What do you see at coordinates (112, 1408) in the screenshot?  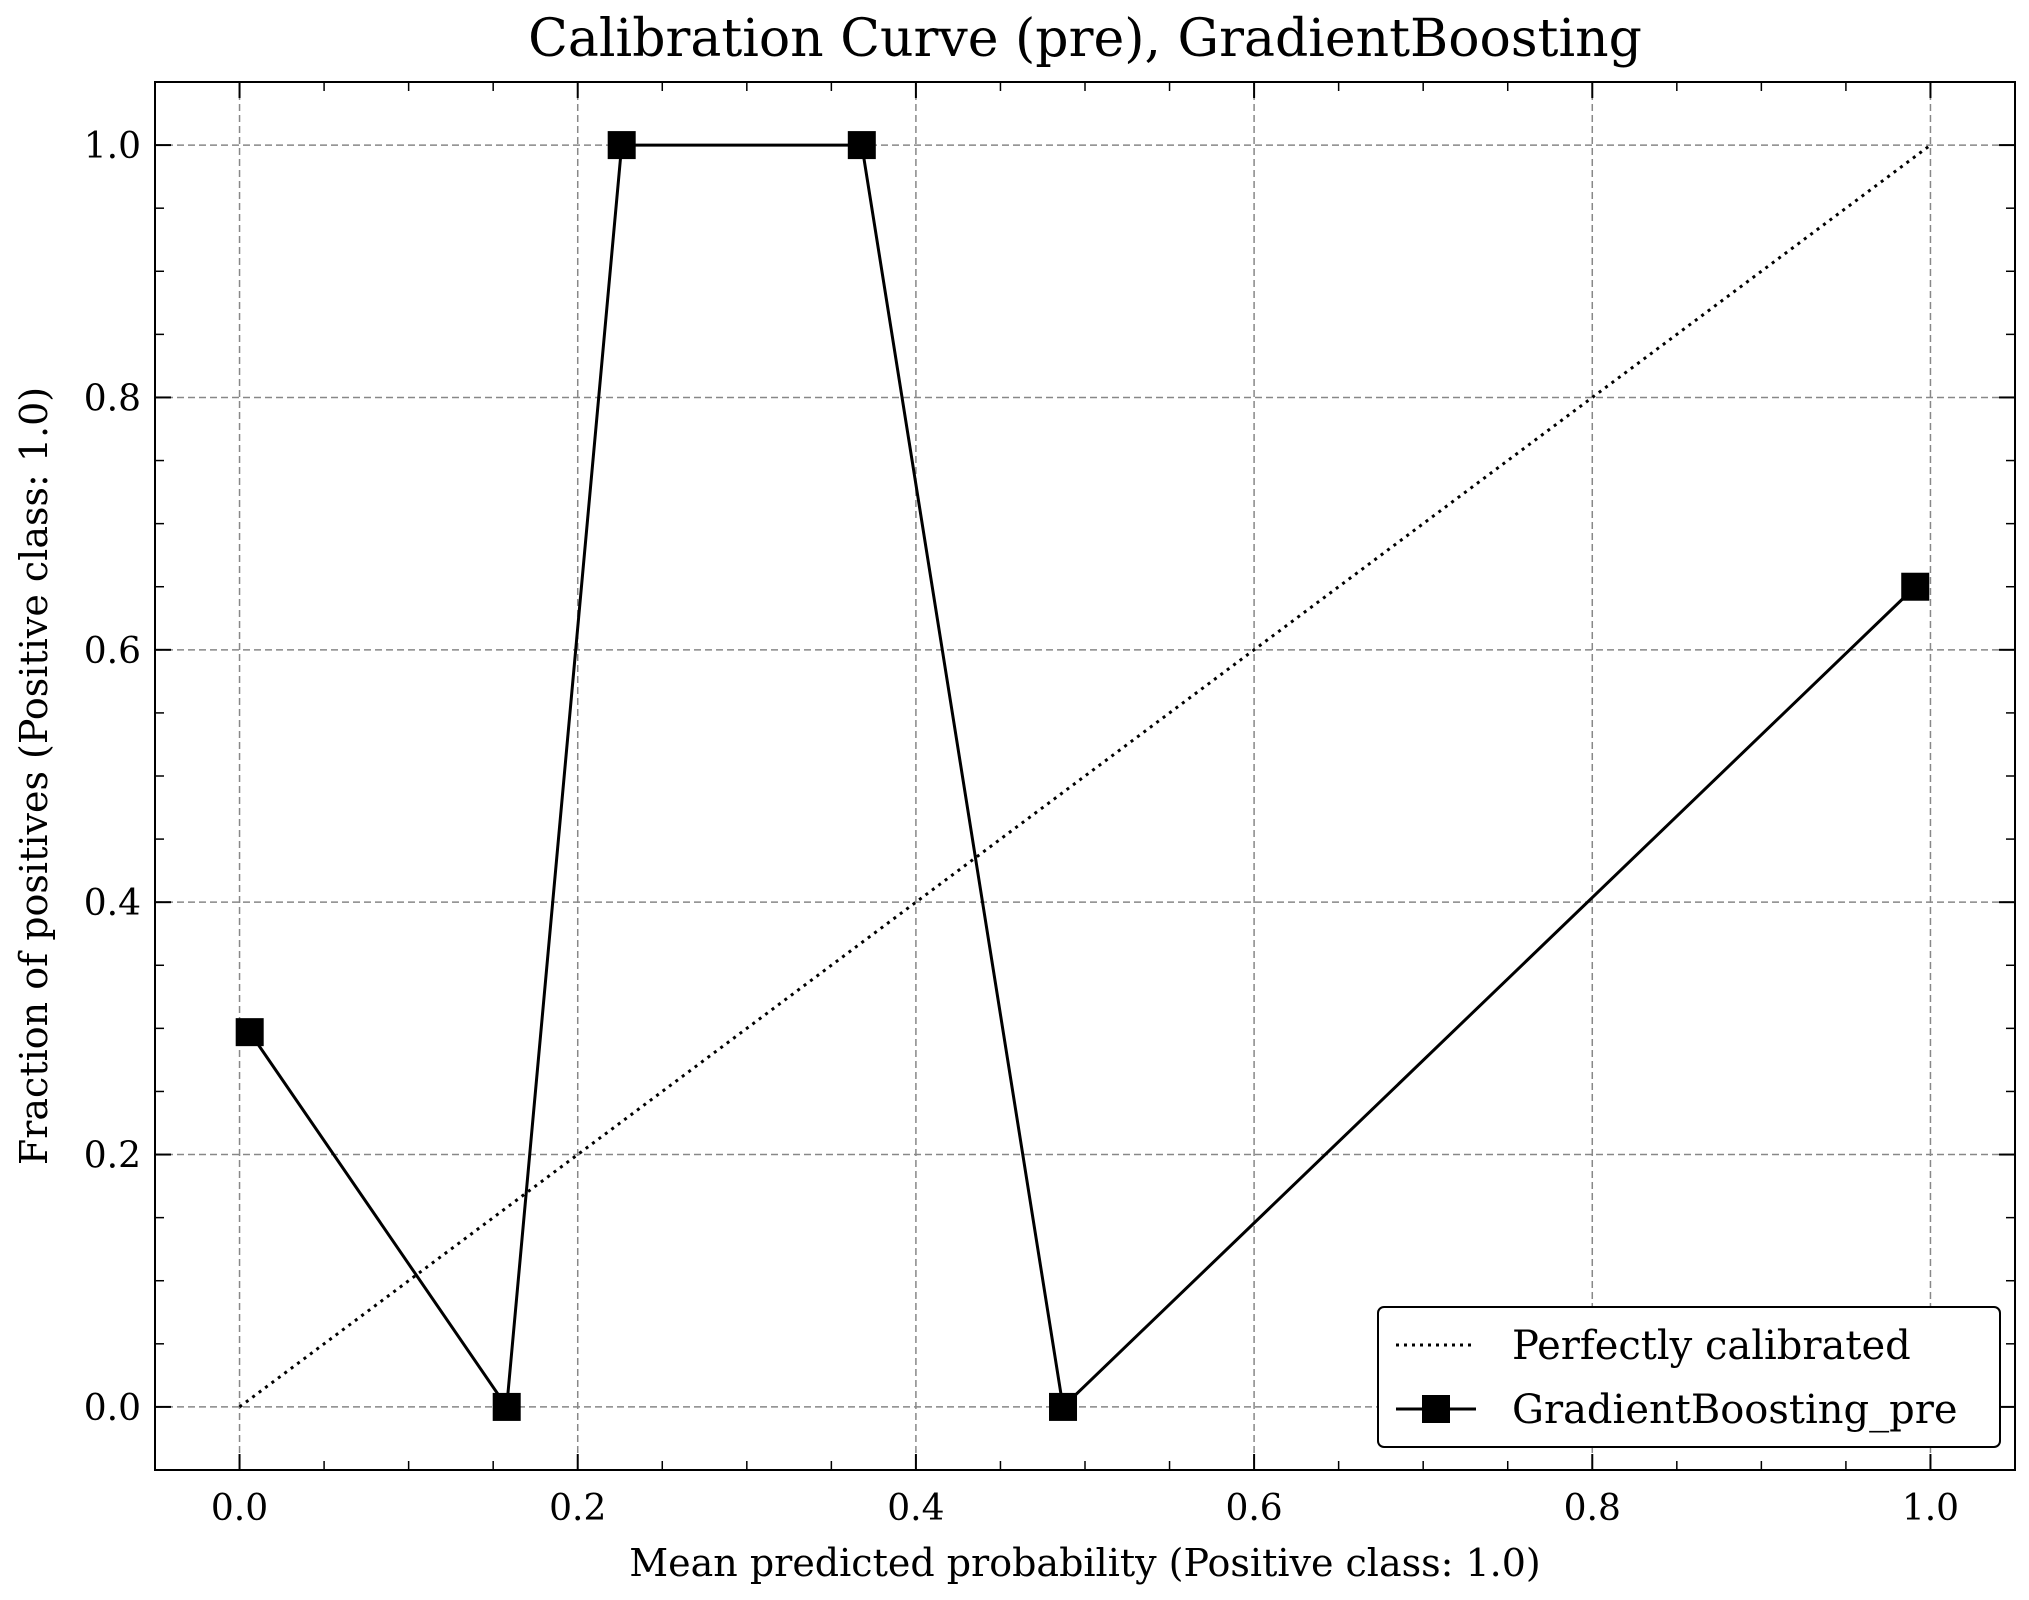 I see `y-tick-label: 0.0` at bounding box center [112, 1408].